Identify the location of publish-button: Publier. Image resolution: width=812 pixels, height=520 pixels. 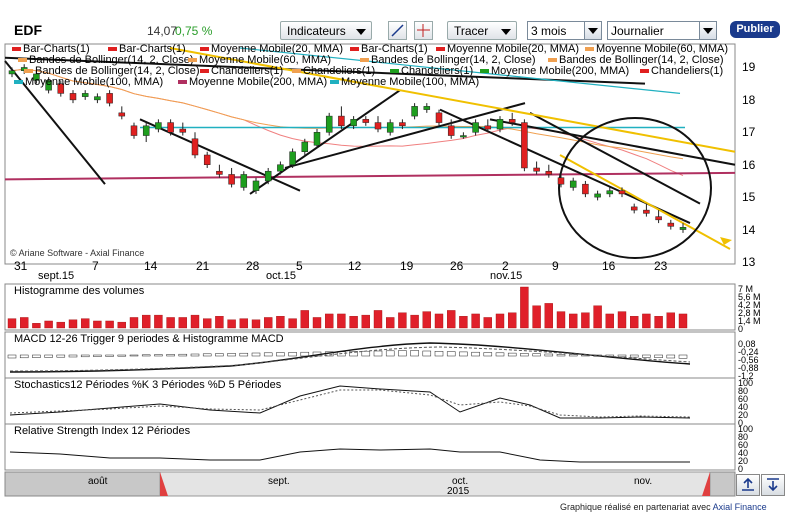
(755, 29).